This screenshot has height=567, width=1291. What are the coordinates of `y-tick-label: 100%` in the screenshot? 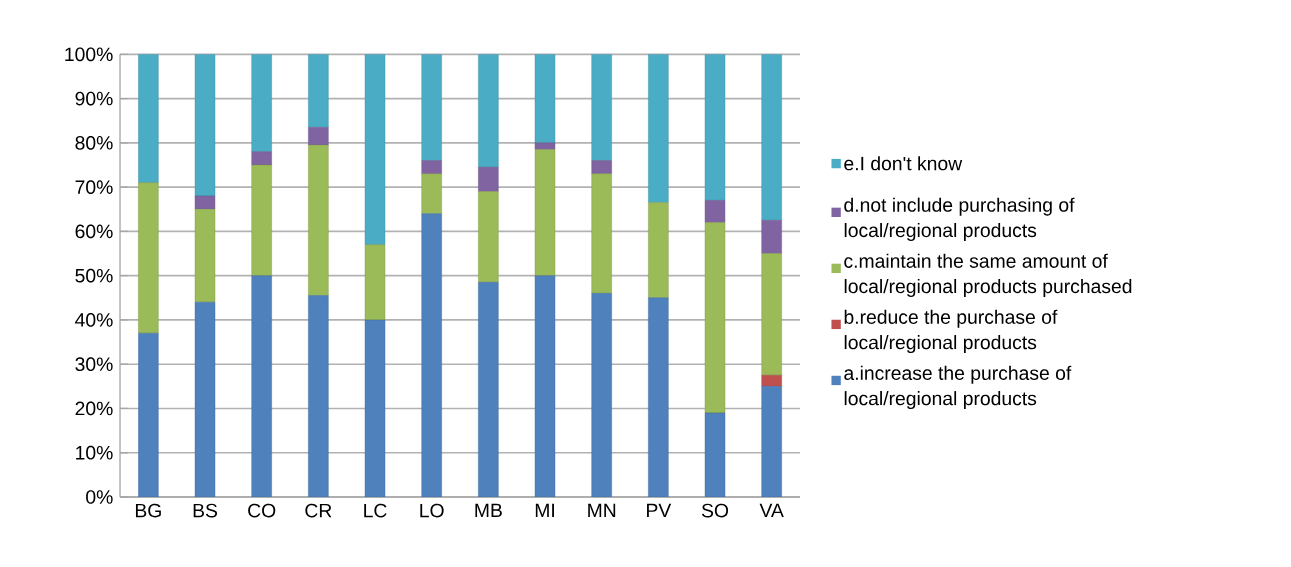 It's located at (89, 54).